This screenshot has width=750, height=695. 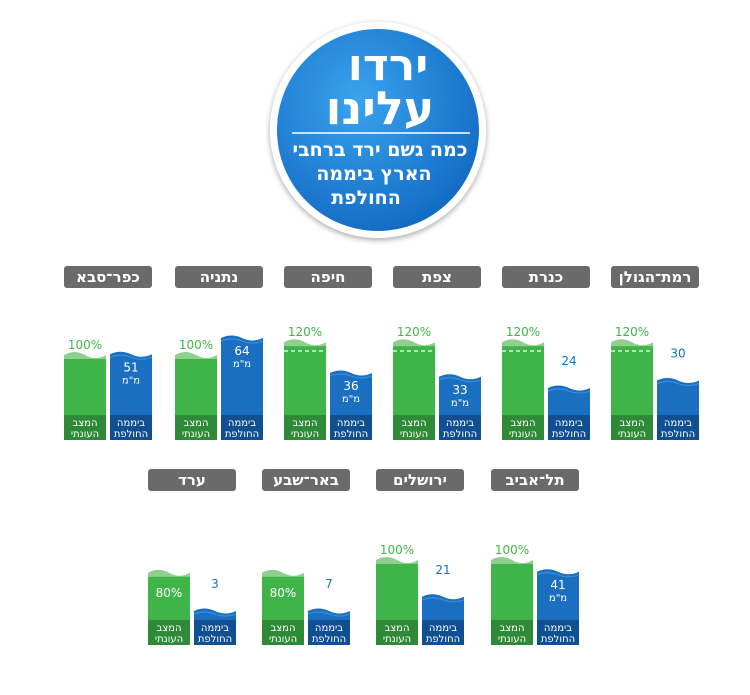 I want to click on city-label: תל־אביב, so click(x=534, y=480).